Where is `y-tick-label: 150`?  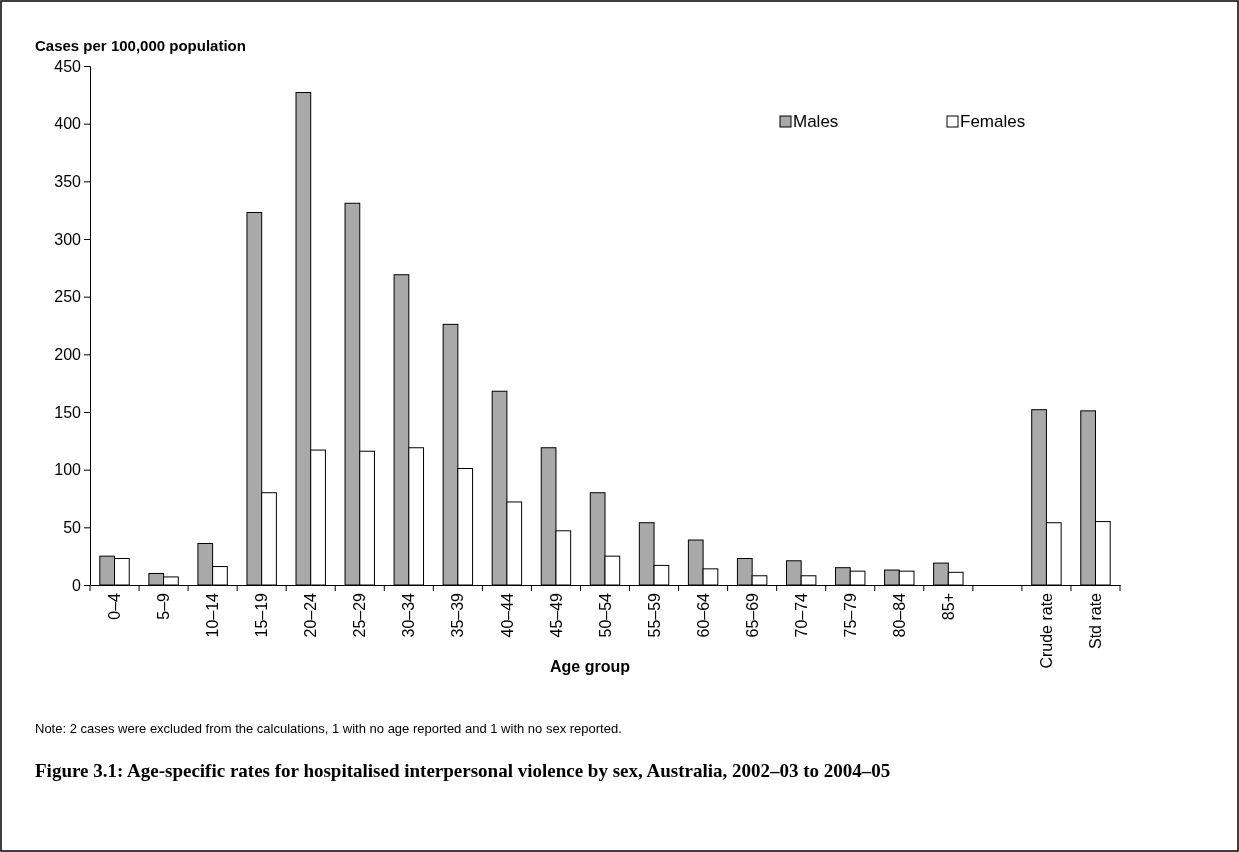
y-tick-label: 150 is located at coordinates (68, 412).